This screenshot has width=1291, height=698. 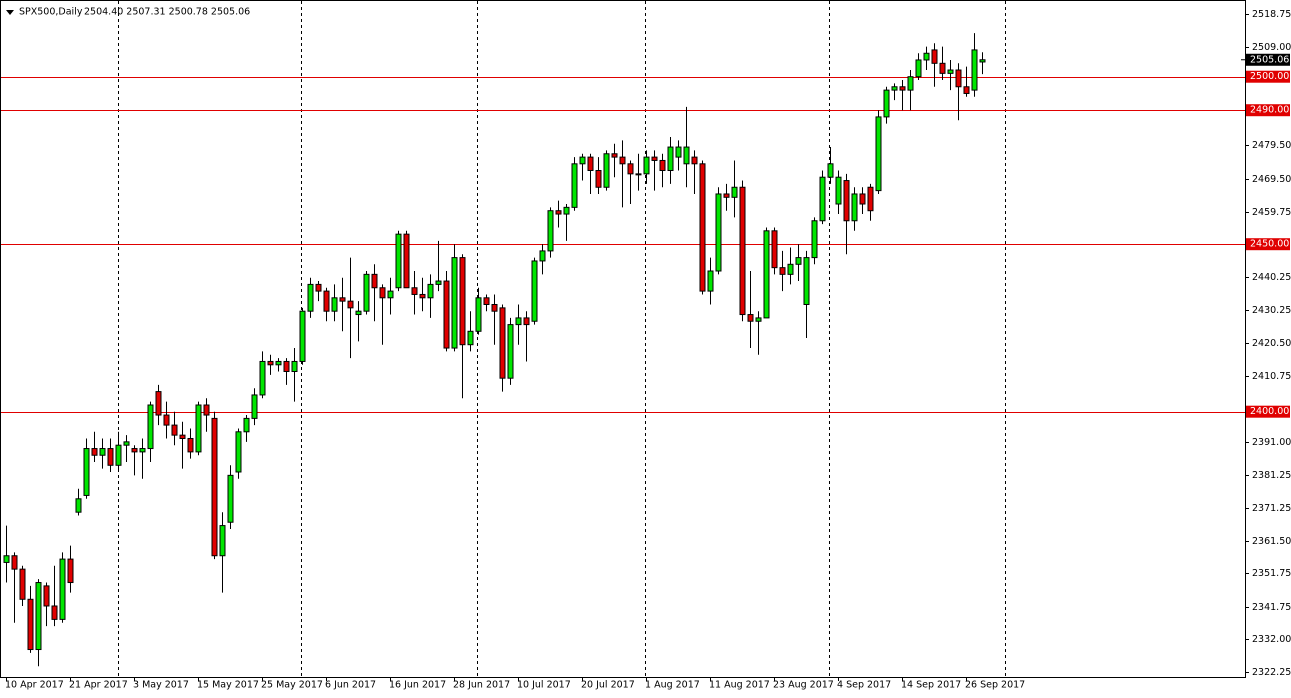 What do you see at coordinates (1271, 14) in the screenshot?
I see `y-tick-label: 2518.75` at bounding box center [1271, 14].